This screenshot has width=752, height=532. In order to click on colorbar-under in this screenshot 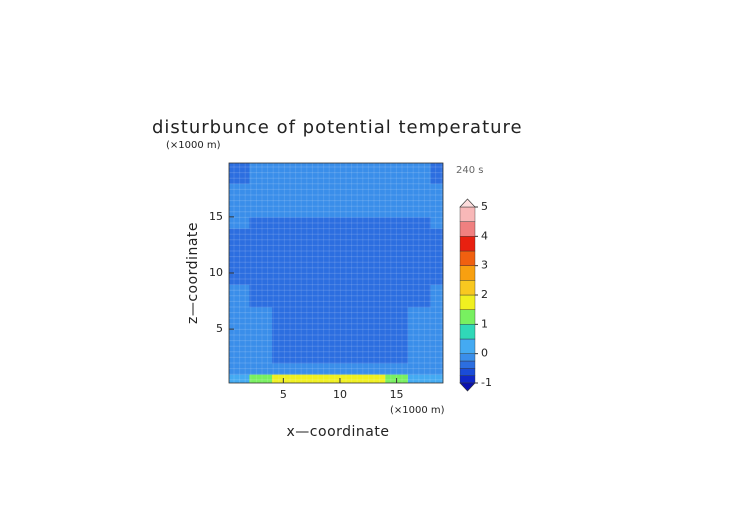, I will do `click(467, 387)`.